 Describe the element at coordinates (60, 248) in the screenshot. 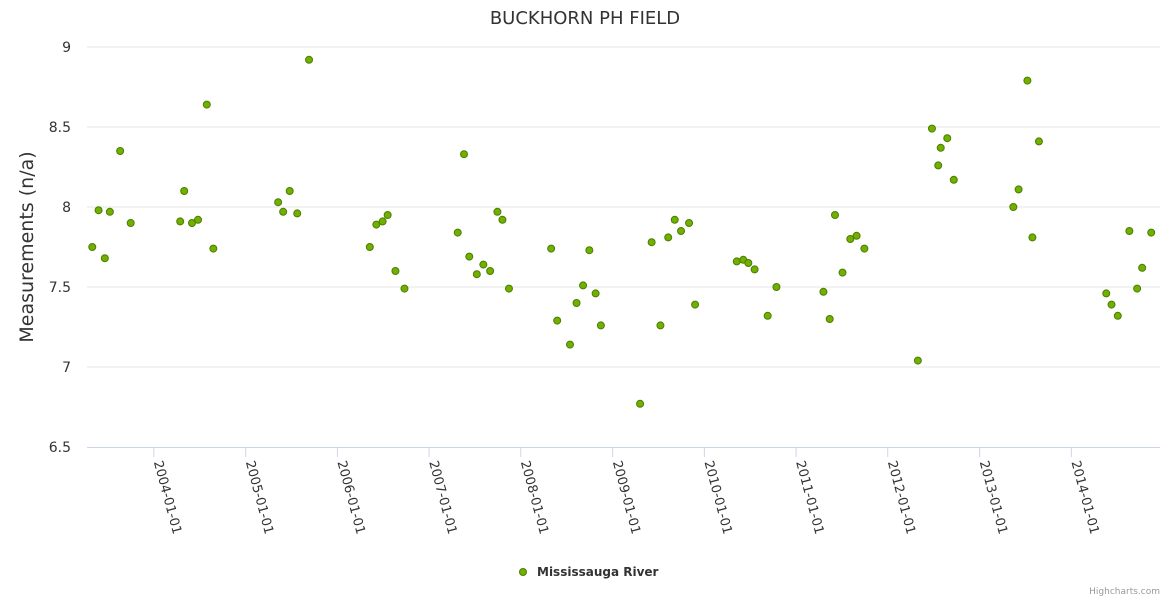

I see `y-axis-labels: 6.5 7 7.5 8 8.5 9` at that location.